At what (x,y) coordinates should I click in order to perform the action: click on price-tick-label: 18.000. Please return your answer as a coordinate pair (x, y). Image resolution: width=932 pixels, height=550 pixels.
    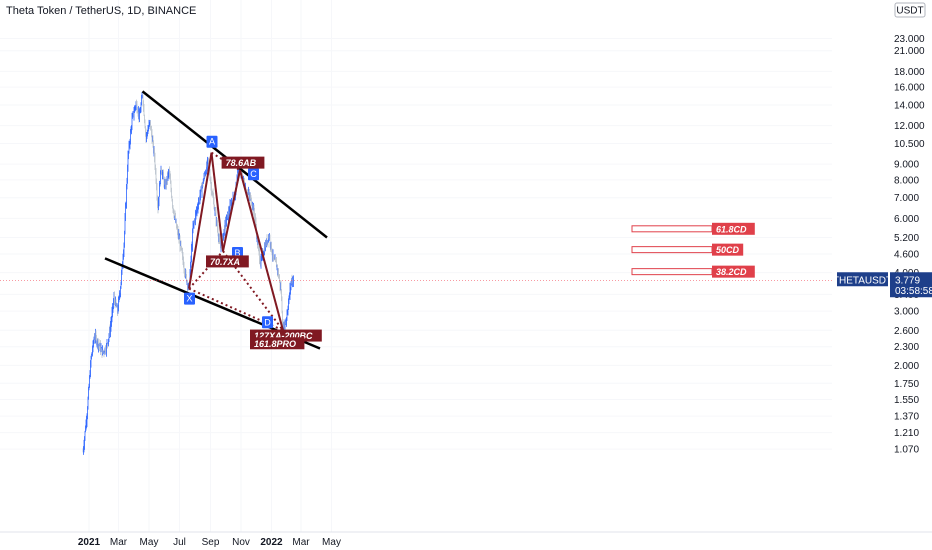
    Looking at the image, I should click on (909, 72).